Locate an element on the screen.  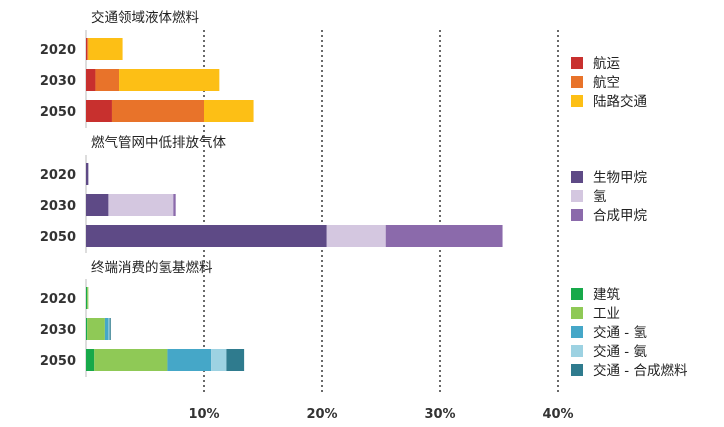
panel-title: 燃气管网中低排放气体 is located at coordinates (158, 142).